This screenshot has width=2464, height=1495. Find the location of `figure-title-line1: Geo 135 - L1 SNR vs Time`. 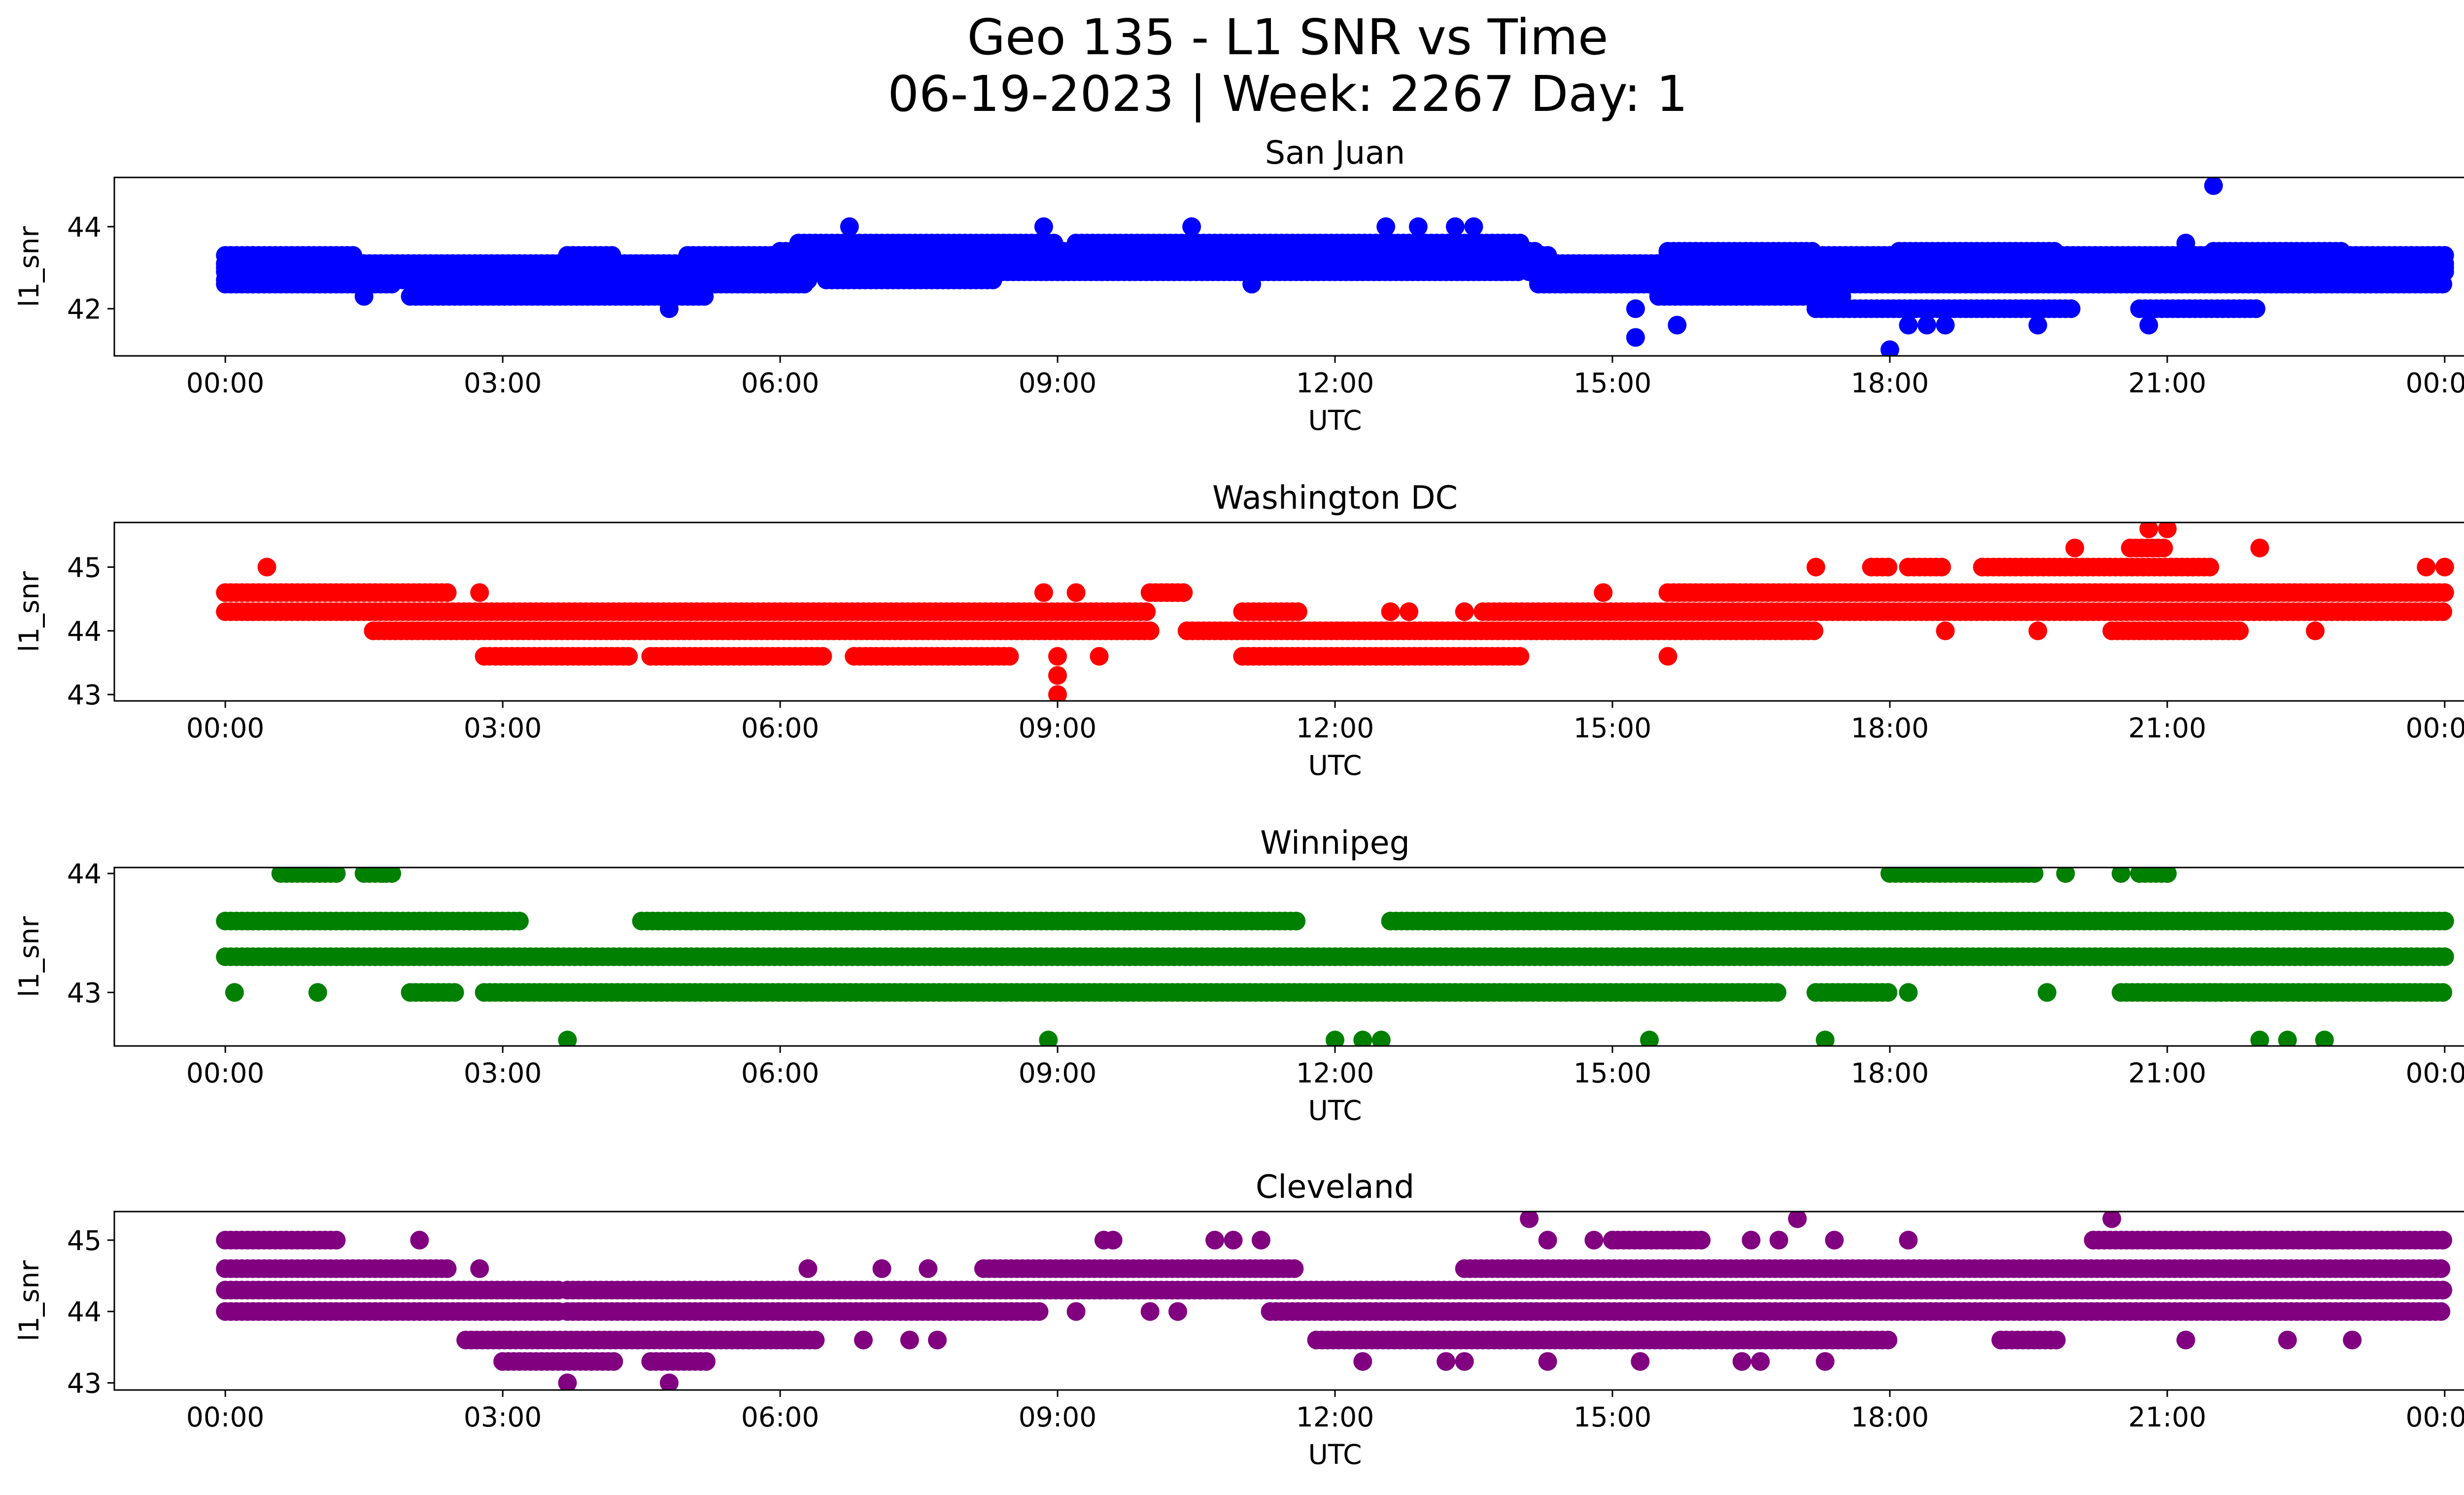

figure-title-line1: Geo 135 - L1 SNR vs Time is located at coordinates (1287, 37).